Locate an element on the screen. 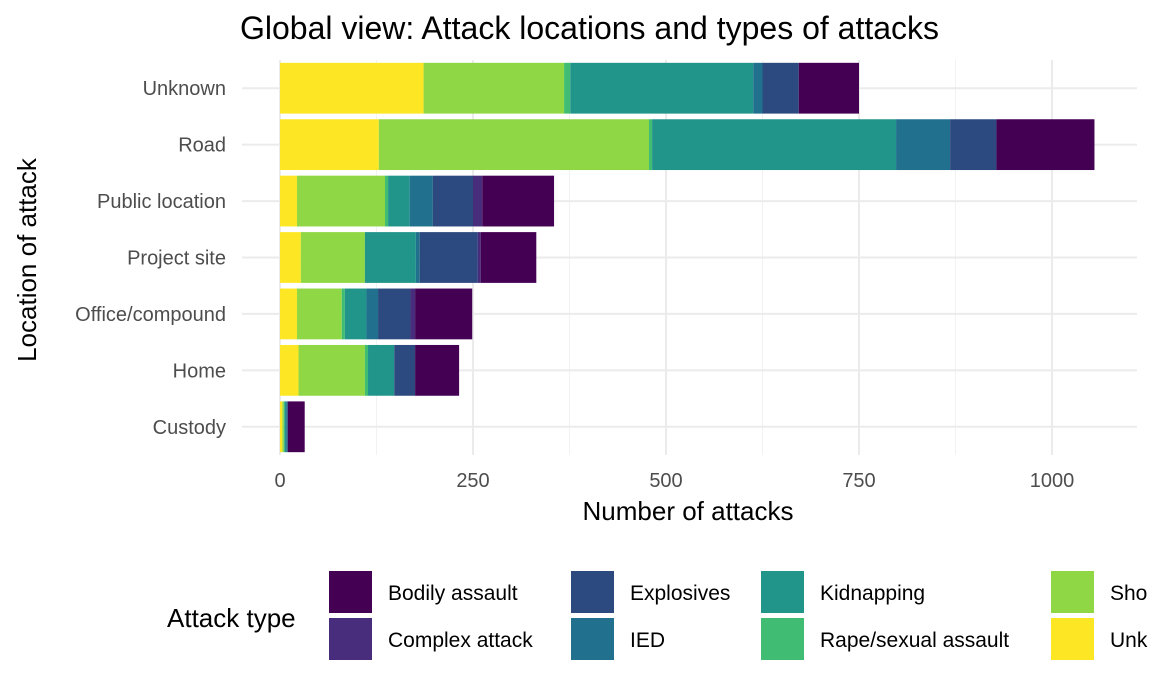 This screenshot has height=691, width=1152. legend-label: Complex attack is located at coordinates (460, 640).